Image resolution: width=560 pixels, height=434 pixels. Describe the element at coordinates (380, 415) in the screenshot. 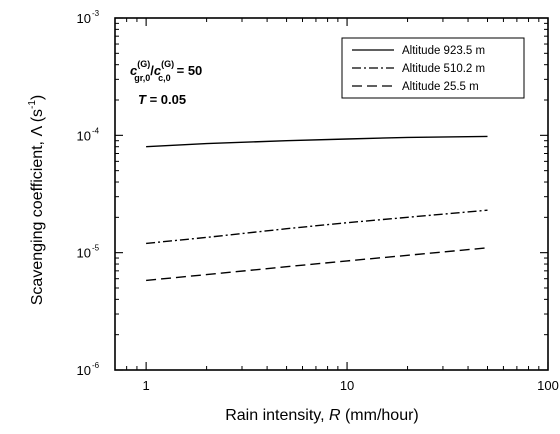

I see `x-title-suffix: (mm/hour)` at that location.